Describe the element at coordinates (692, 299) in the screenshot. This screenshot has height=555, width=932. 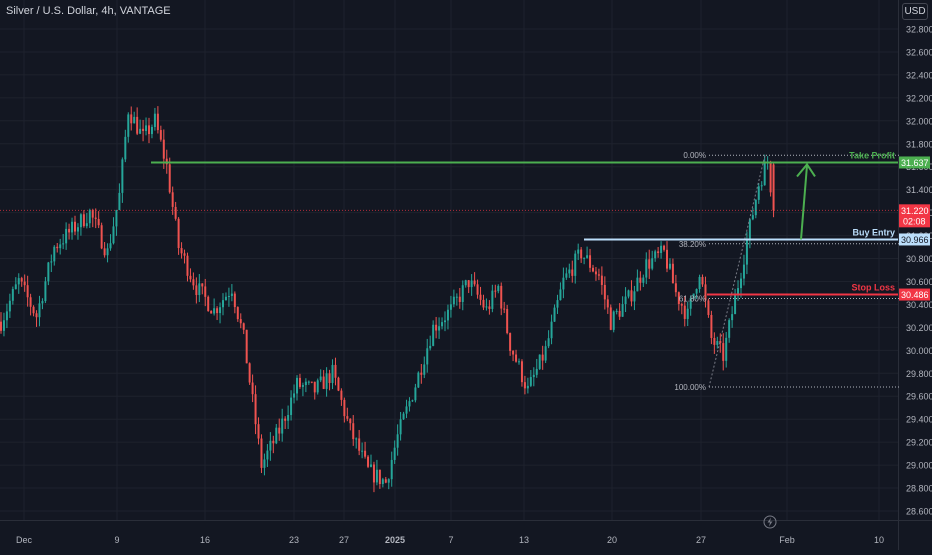
I see `fib-level-label: 61.80%` at that location.